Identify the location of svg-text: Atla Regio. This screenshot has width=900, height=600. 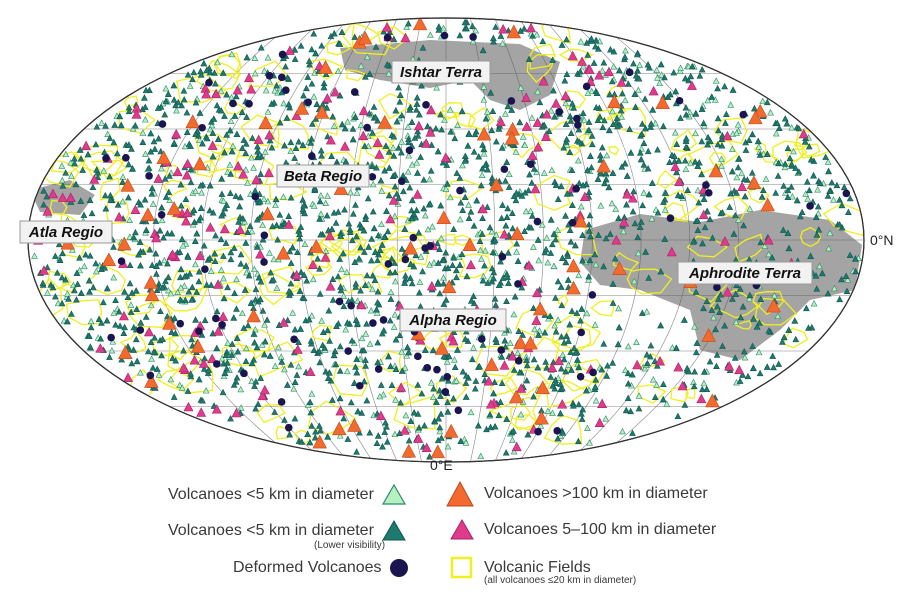
(65, 232).